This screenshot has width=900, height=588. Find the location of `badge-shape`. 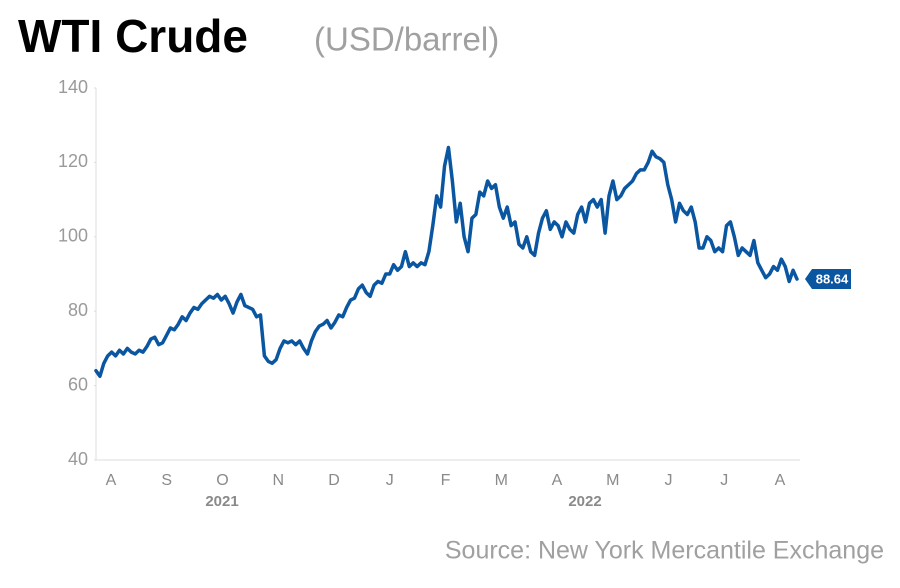

badge-shape is located at coordinates (828, 279).